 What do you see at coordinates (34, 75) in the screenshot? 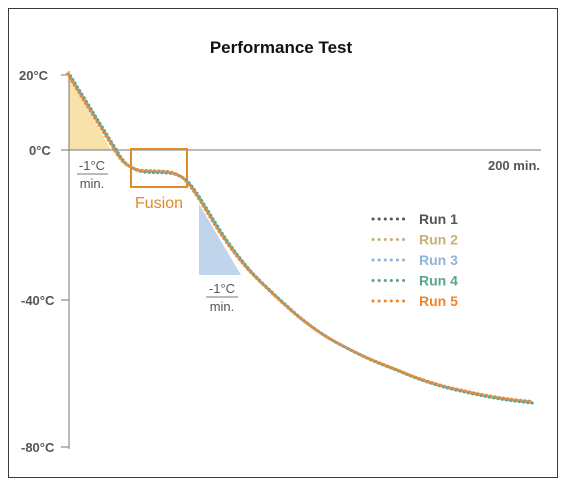
I see `y-tick-label: 20°C` at bounding box center [34, 75].